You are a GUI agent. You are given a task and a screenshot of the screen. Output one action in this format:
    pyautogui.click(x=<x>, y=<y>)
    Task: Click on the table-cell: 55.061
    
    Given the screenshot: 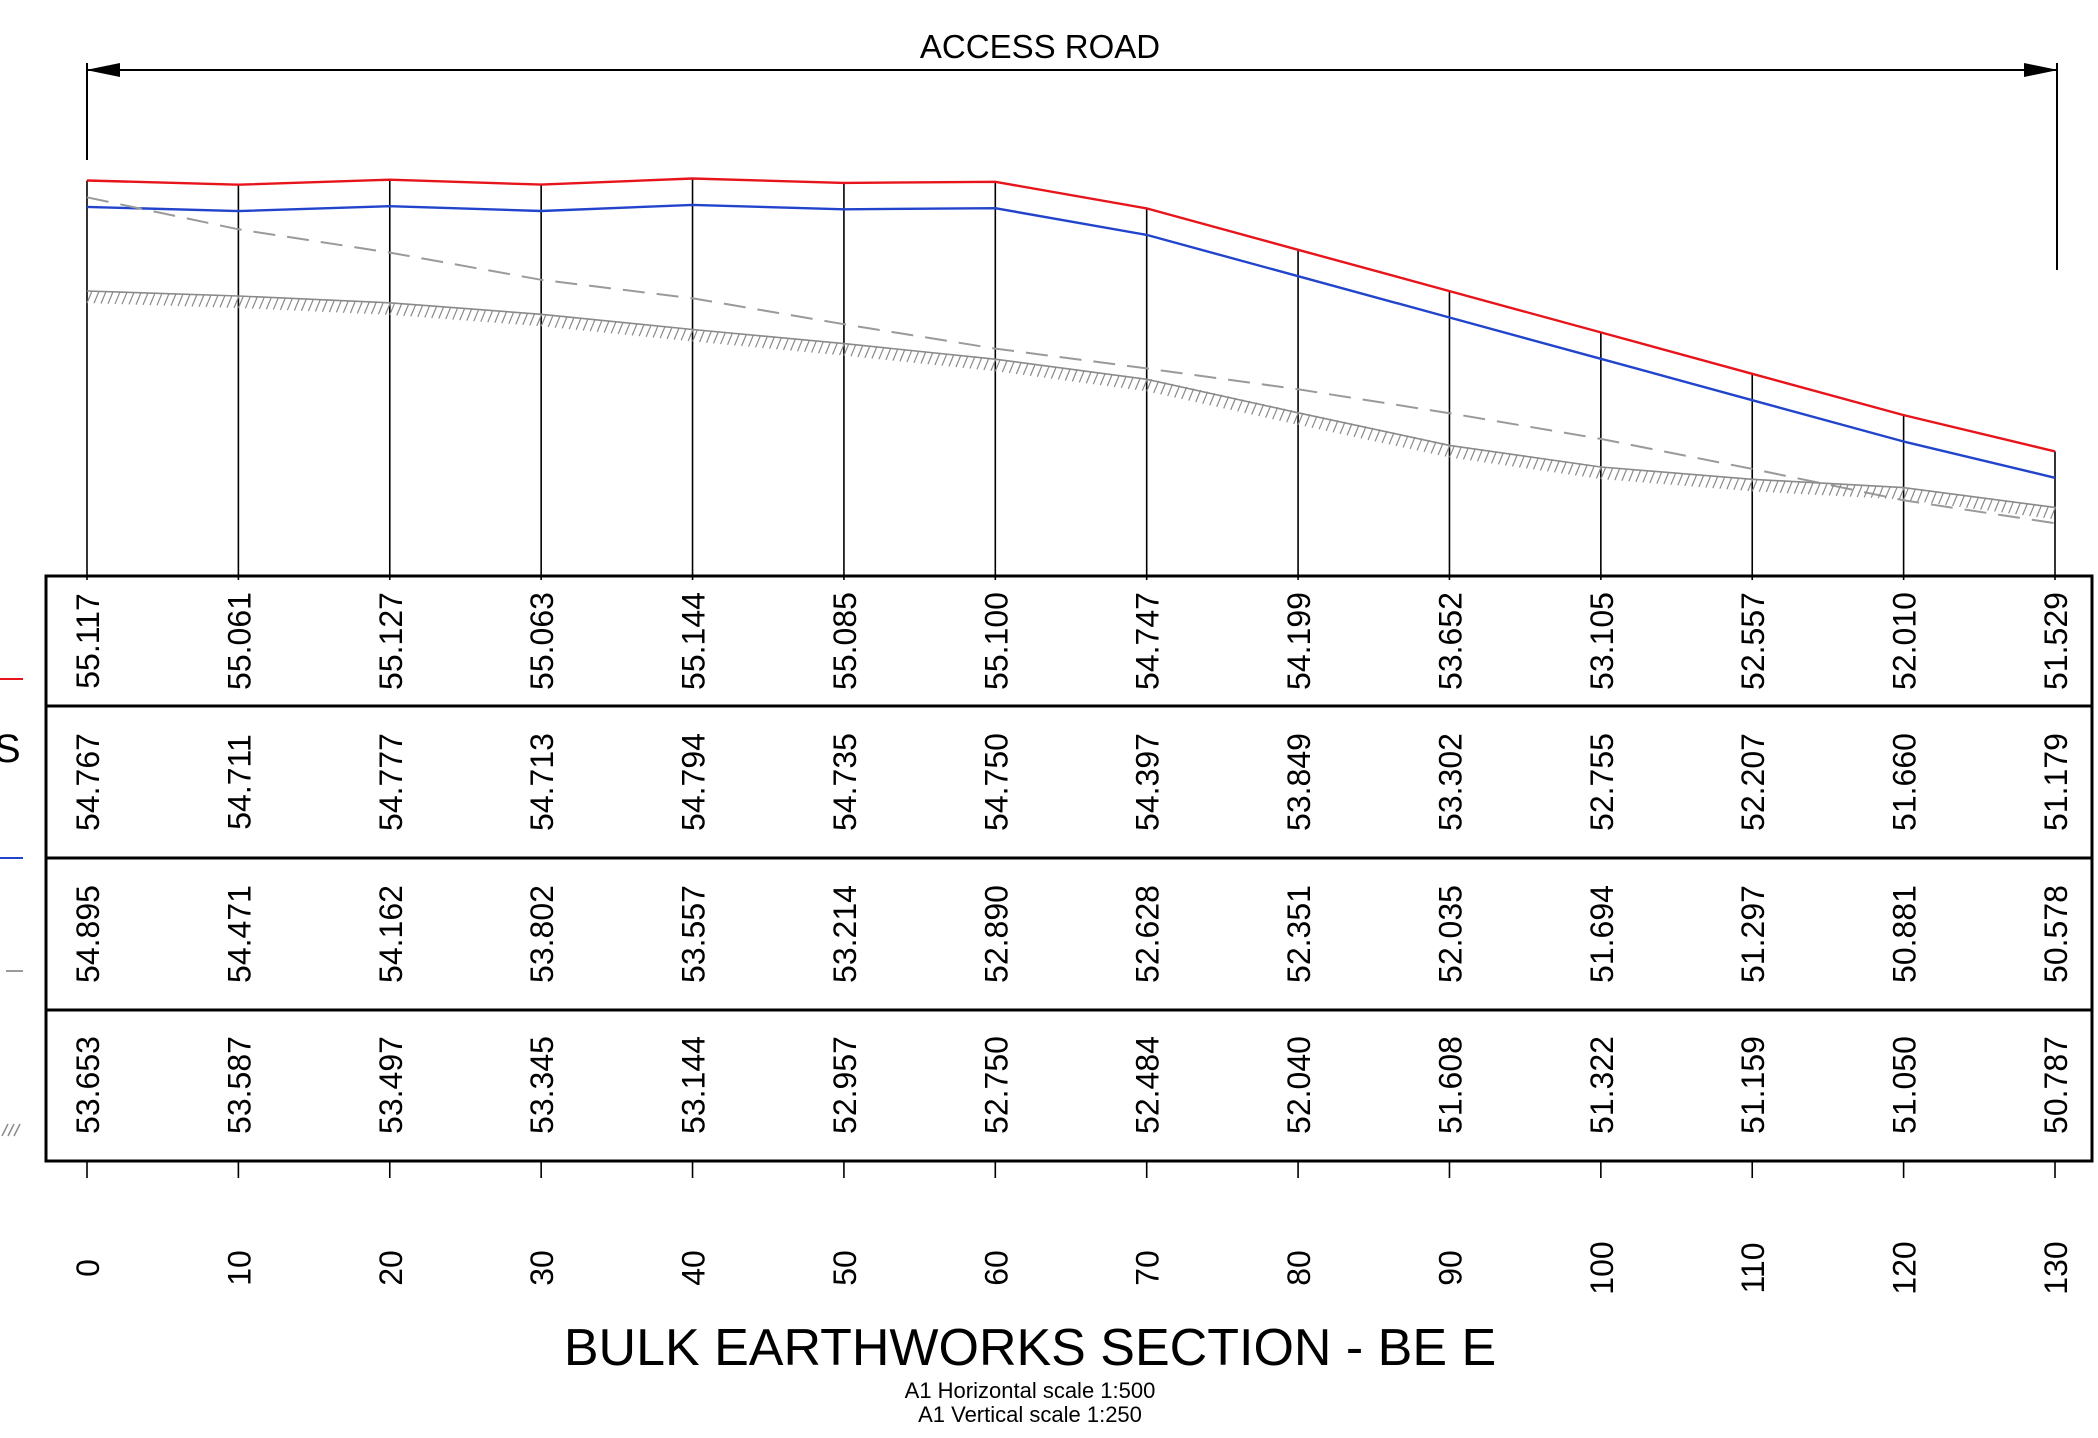 What is the action you would take?
    pyautogui.click(x=239, y=641)
    